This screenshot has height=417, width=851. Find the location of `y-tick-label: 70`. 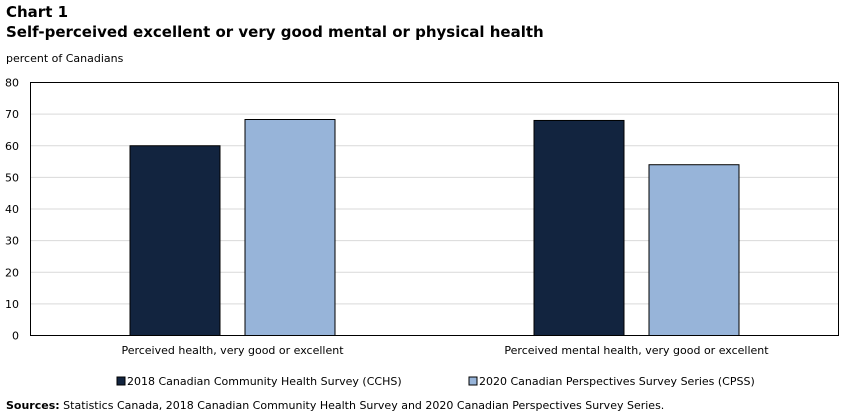

y-tick-label: 70 is located at coordinates (12, 114).